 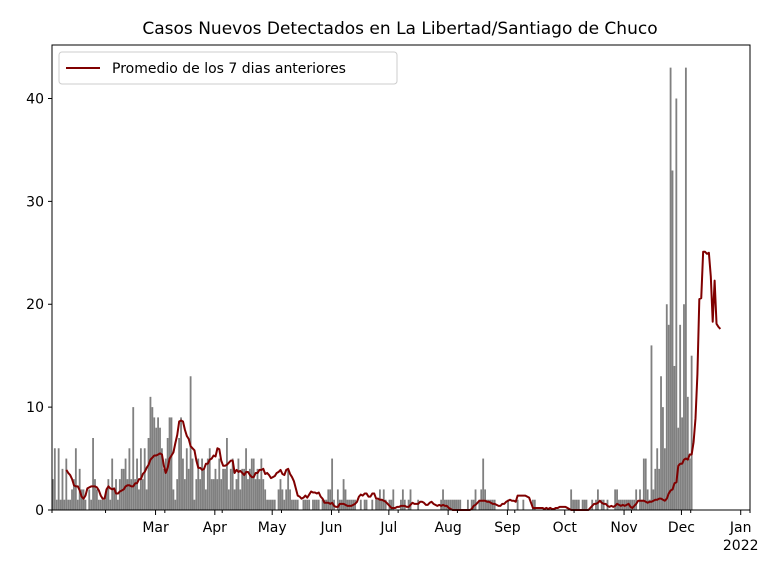 I want to click on y-tick-label: 20, so click(x=35, y=305).